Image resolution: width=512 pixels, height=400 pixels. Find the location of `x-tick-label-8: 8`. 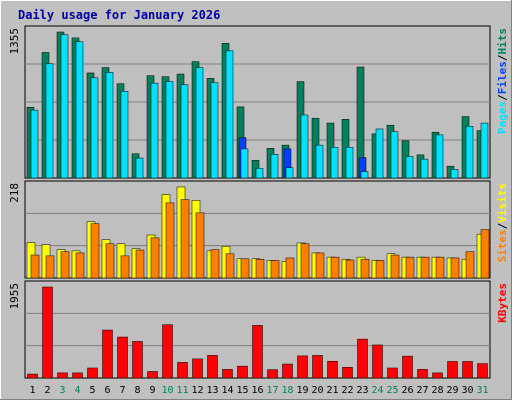

x-tick-label-8: 8 is located at coordinates (137, 390).